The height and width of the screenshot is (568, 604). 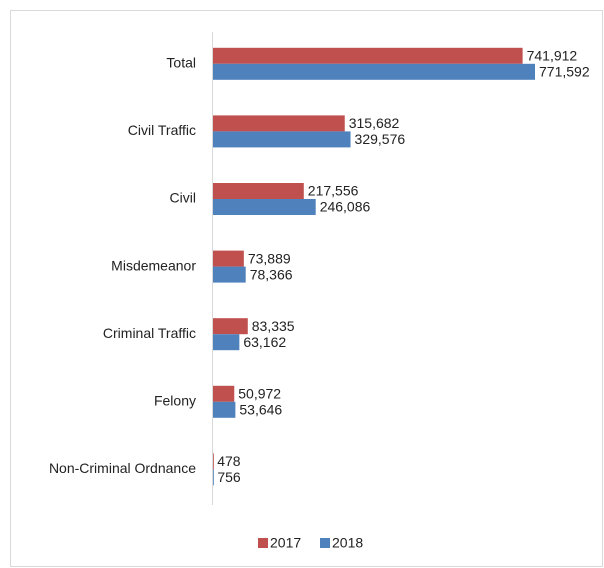 I want to click on value-label: 83,335, so click(x=273, y=326).